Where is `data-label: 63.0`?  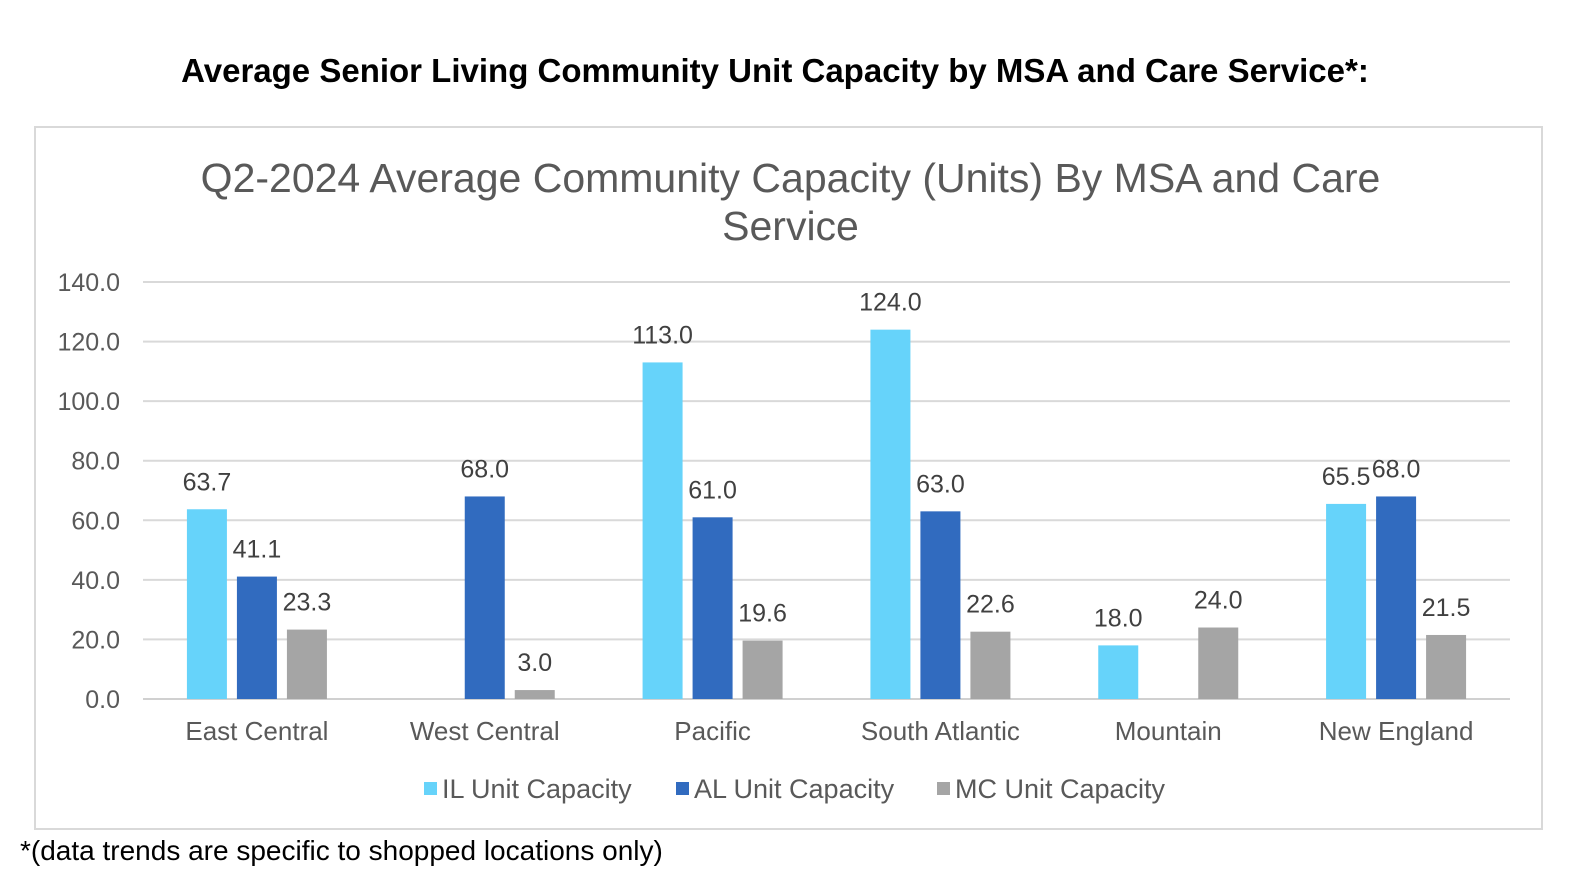
data-label: 63.0 is located at coordinates (940, 484).